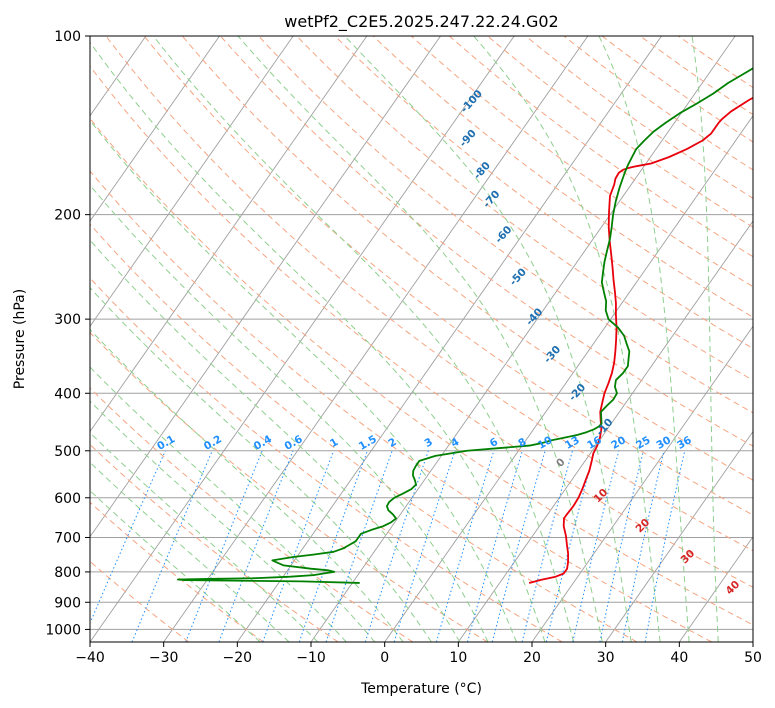 The width and height of the screenshot is (775, 708). Describe the element at coordinates (67, 452) in the screenshot. I see `y-tick-label: 500` at that location.